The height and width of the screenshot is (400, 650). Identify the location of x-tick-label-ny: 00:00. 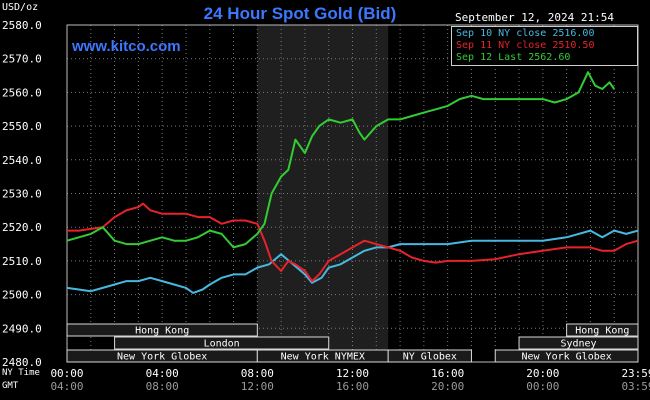
(66, 373).